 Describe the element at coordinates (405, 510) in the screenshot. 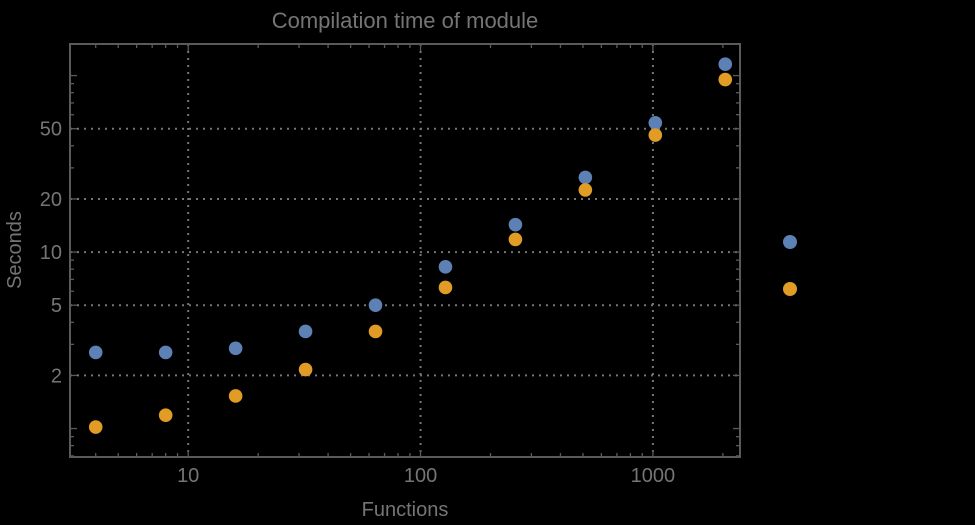

I see `x-axis-label: Functions` at that location.